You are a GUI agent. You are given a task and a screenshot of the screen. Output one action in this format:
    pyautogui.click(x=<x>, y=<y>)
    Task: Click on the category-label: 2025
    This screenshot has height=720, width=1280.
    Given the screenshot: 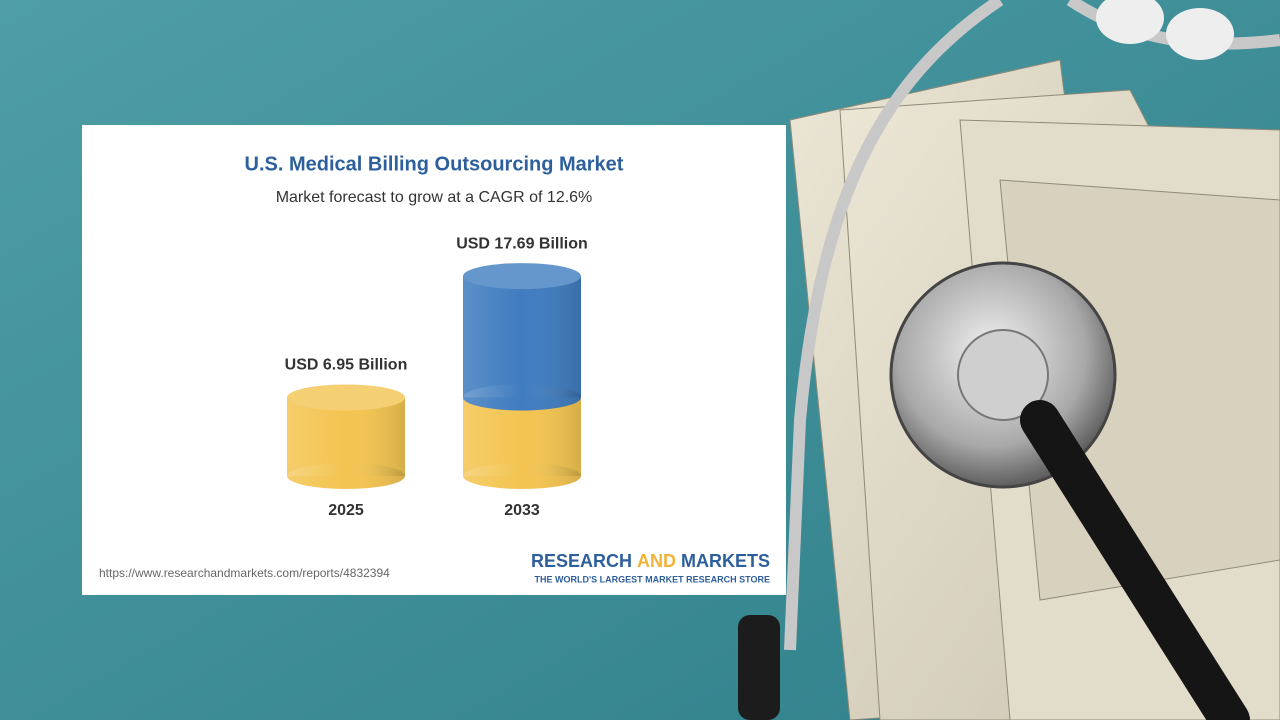 What is the action you would take?
    pyautogui.click(x=346, y=510)
    